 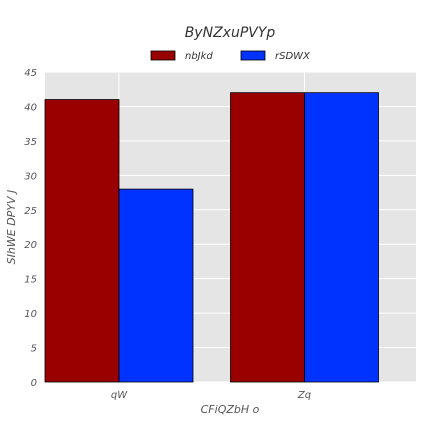 I want to click on chart-title: ByNZxuPVYp, so click(x=230, y=33).